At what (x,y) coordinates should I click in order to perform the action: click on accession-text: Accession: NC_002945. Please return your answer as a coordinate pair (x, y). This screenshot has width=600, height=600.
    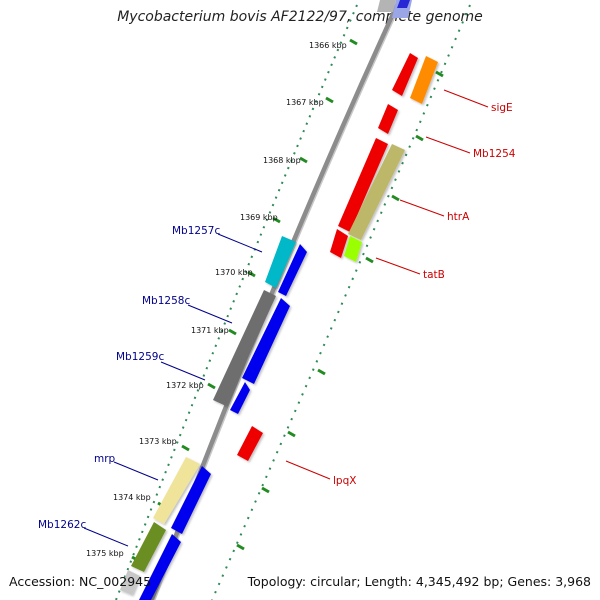
    Looking at the image, I should click on (80, 581).